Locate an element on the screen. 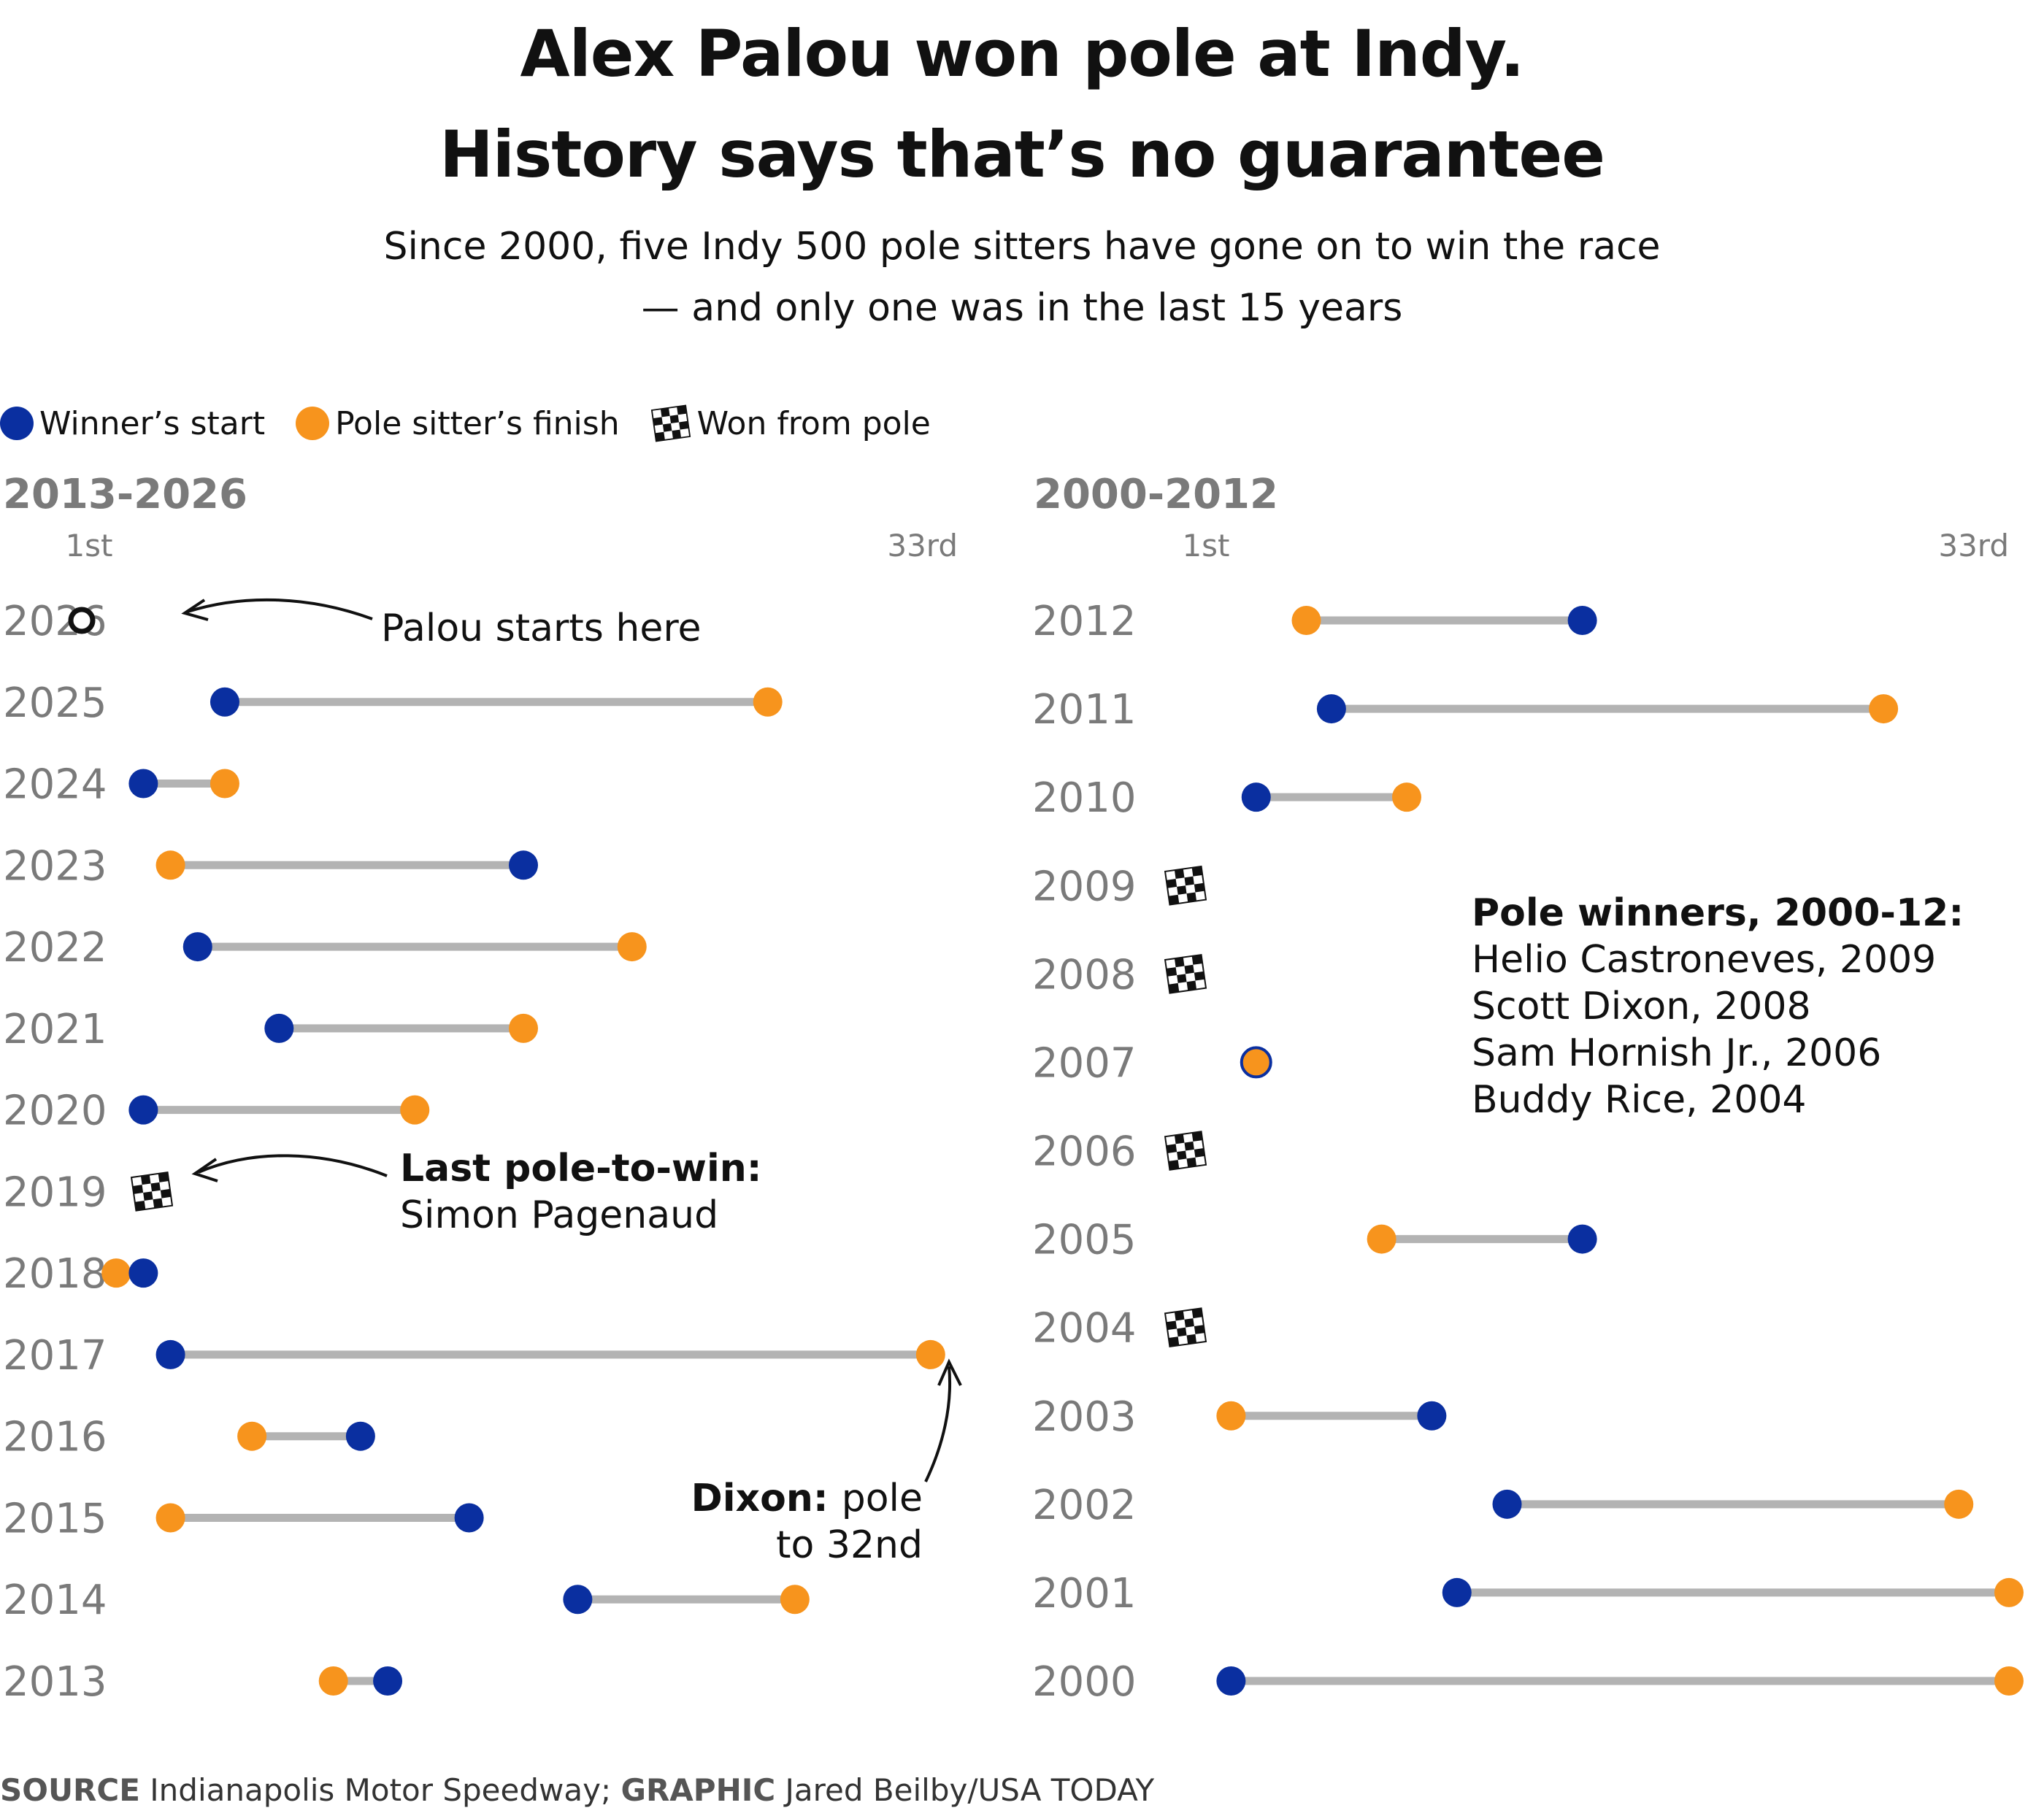 Image resolution: width=2044 pixels, height=1816 pixels. annotation-dixon-bold: Dixon: is located at coordinates (766, 1498).